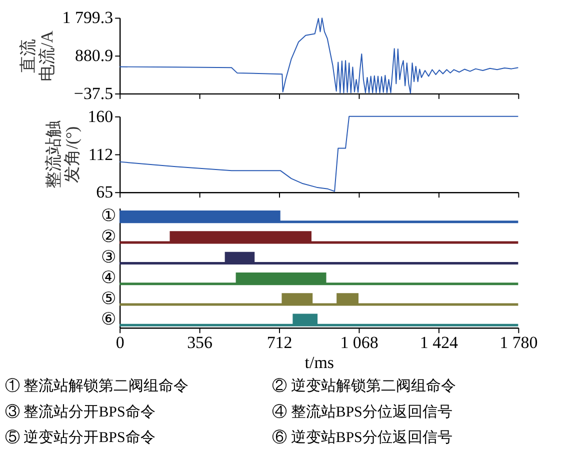 Image resolution: width=568 pixels, height=473 pixels. I want to click on y-tick-label: ⑥, so click(108, 318).